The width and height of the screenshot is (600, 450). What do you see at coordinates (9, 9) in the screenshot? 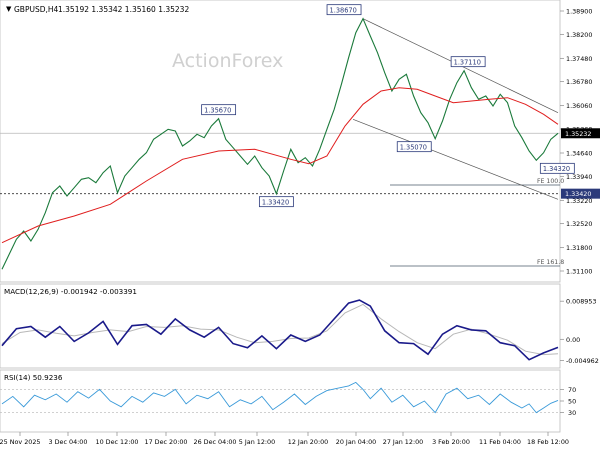
I see `symbol-icon: ▼` at bounding box center [9, 9].